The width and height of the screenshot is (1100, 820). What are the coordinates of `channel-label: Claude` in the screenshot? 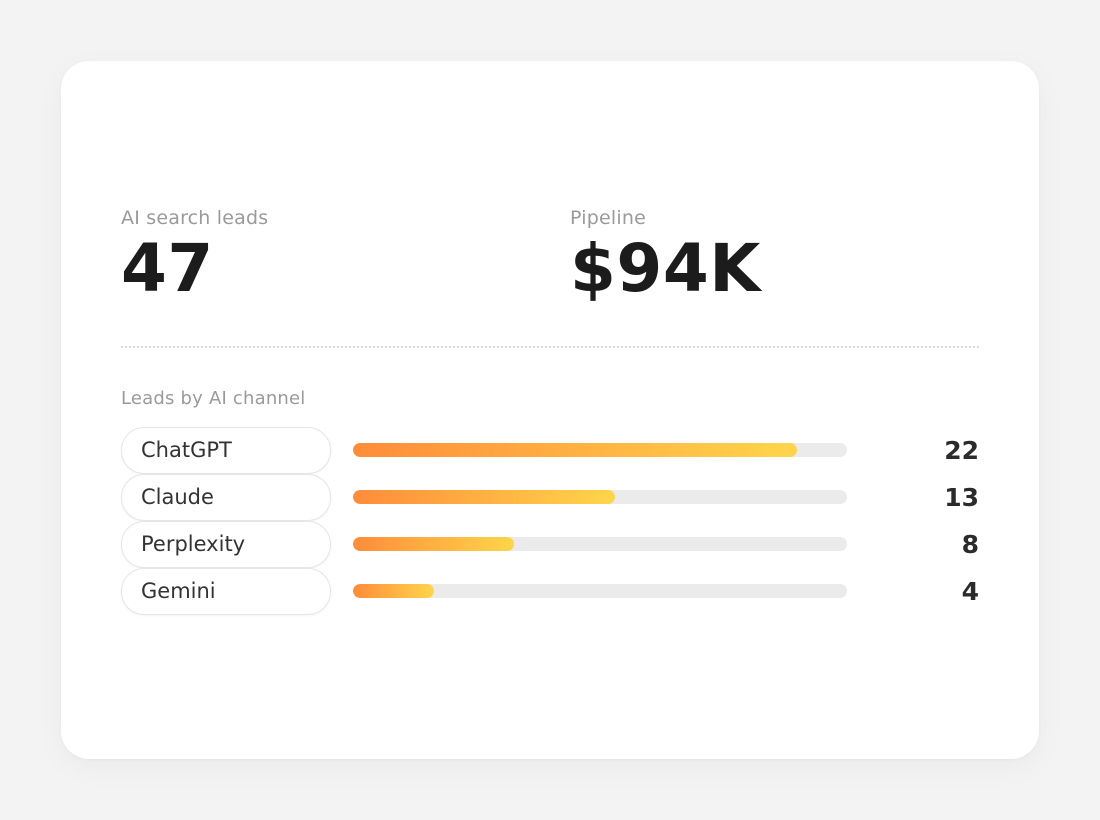 It's located at (177, 497).